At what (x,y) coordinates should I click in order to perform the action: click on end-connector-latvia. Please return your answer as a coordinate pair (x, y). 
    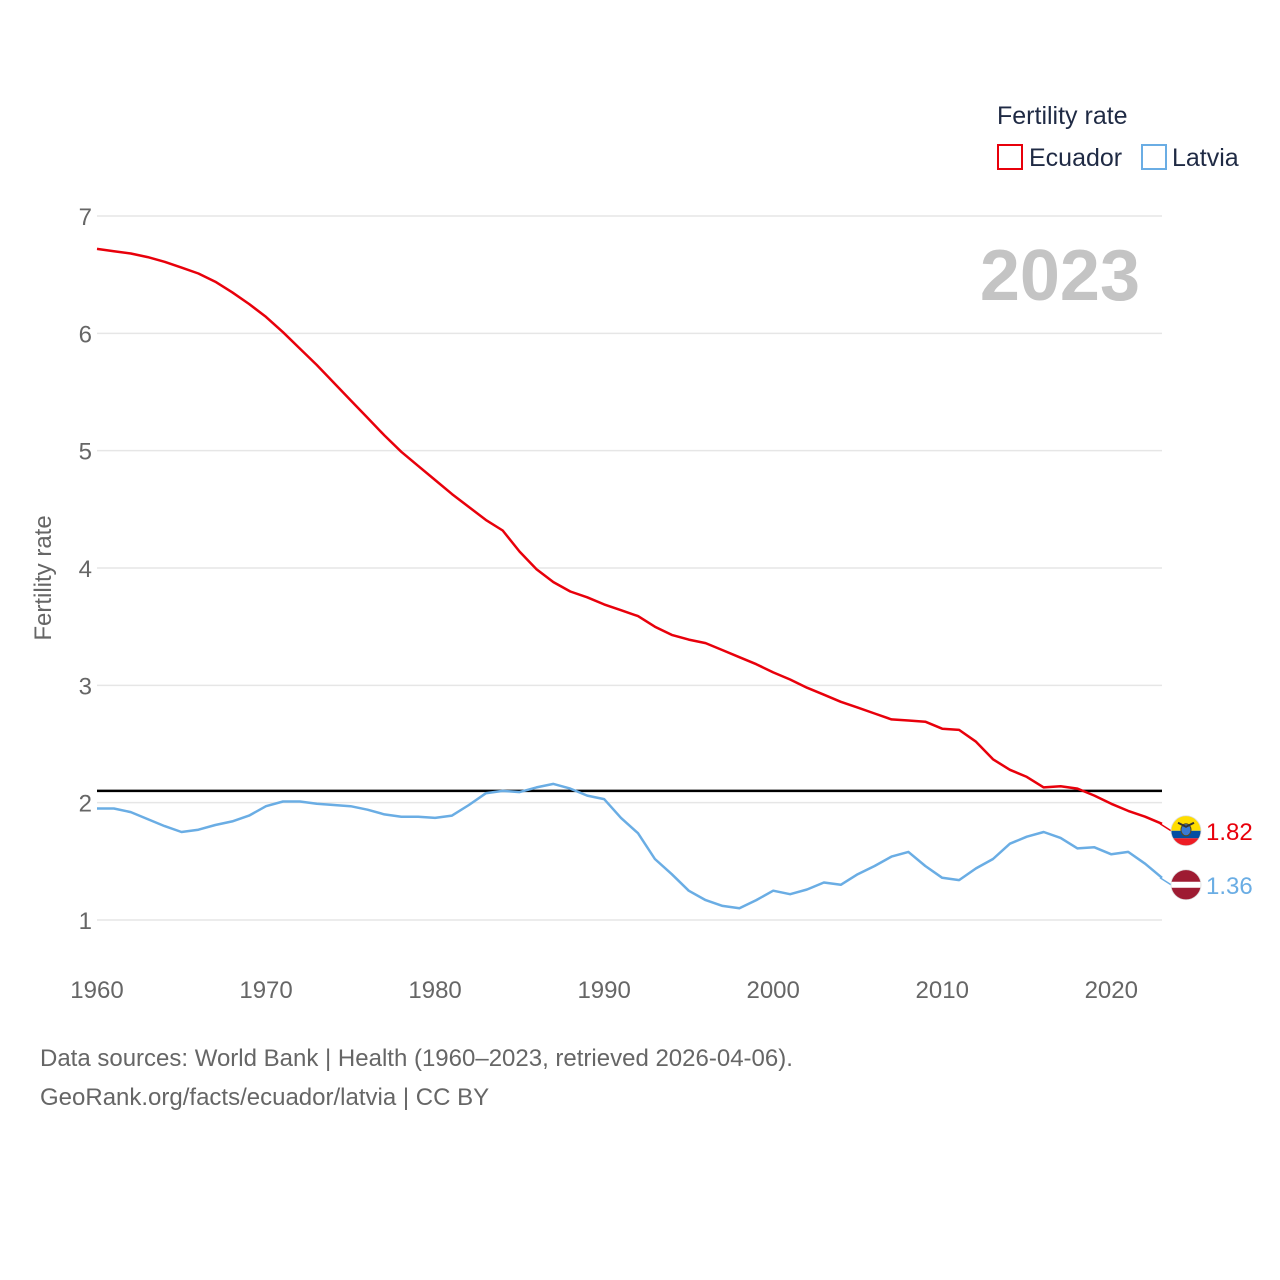
    Looking at the image, I should click on (1165, 881).